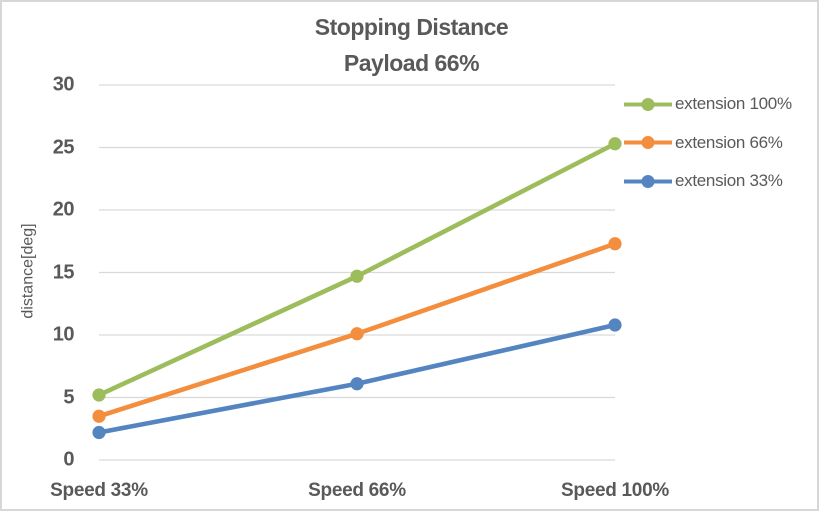 The height and width of the screenshot is (511, 819). What do you see at coordinates (357, 490) in the screenshot?
I see `x-category-label: Speed 66%` at bounding box center [357, 490].